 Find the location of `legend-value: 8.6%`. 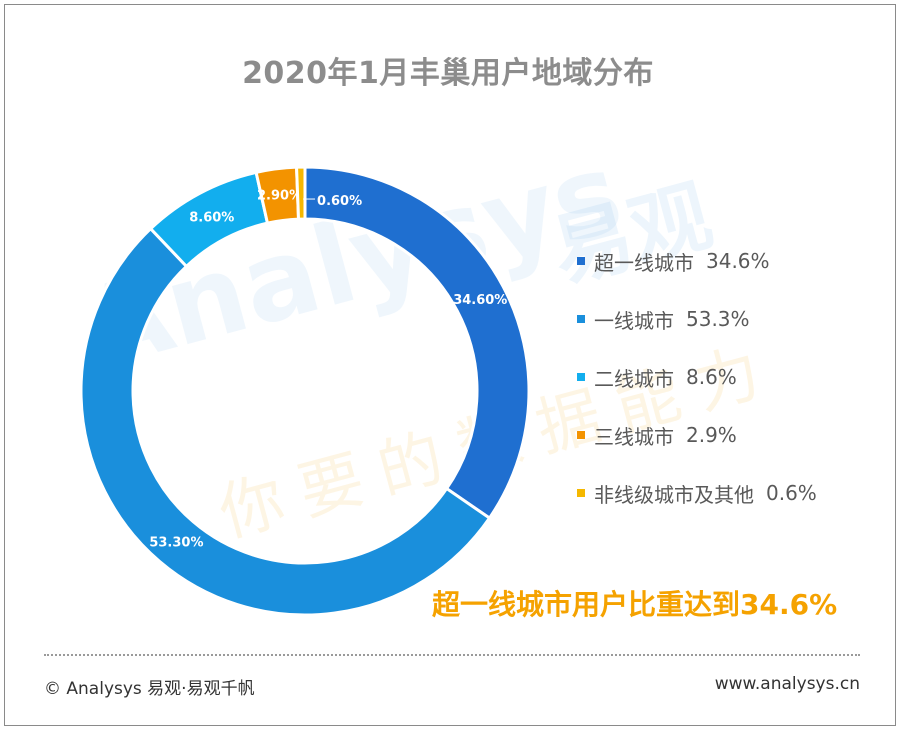

legend-value: 8.6% is located at coordinates (711, 377).